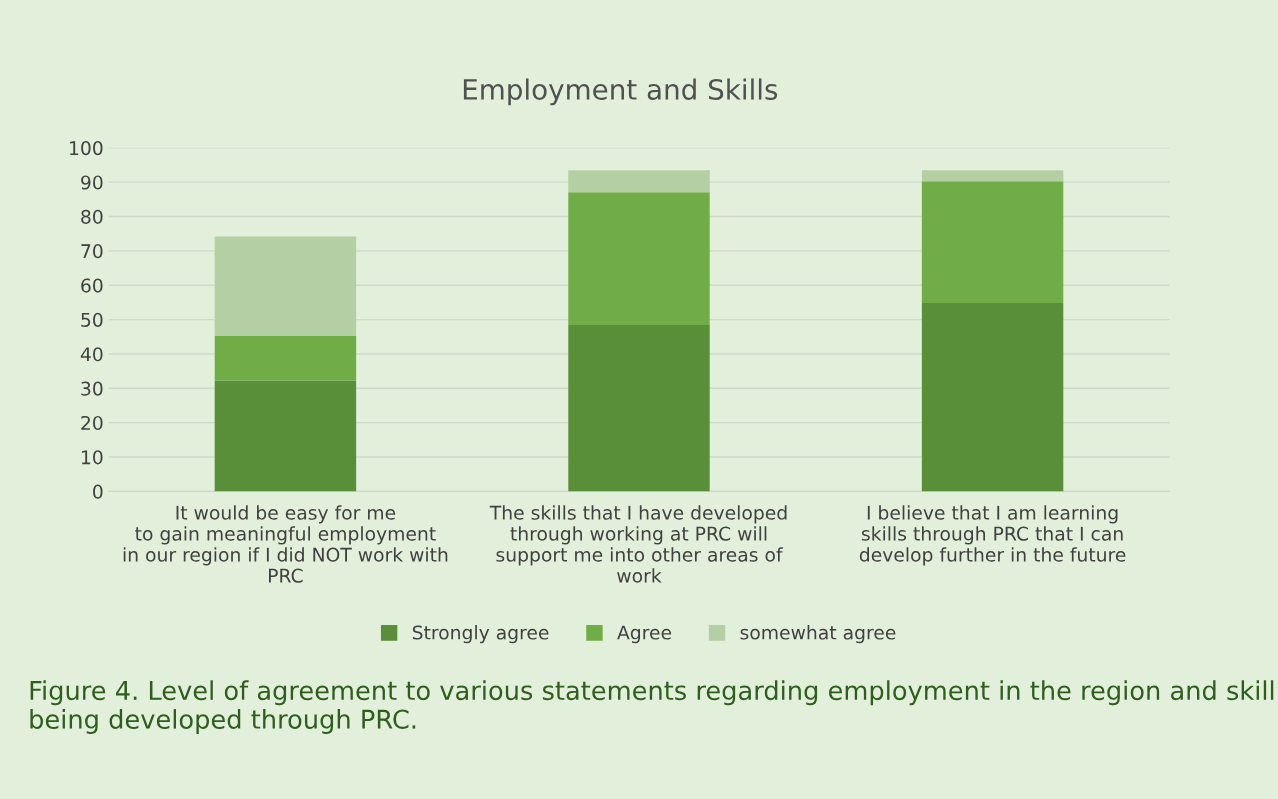 The height and width of the screenshot is (799, 1278). What do you see at coordinates (480, 634) in the screenshot?
I see `legend-label: Strongly agree` at bounding box center [480, 634].